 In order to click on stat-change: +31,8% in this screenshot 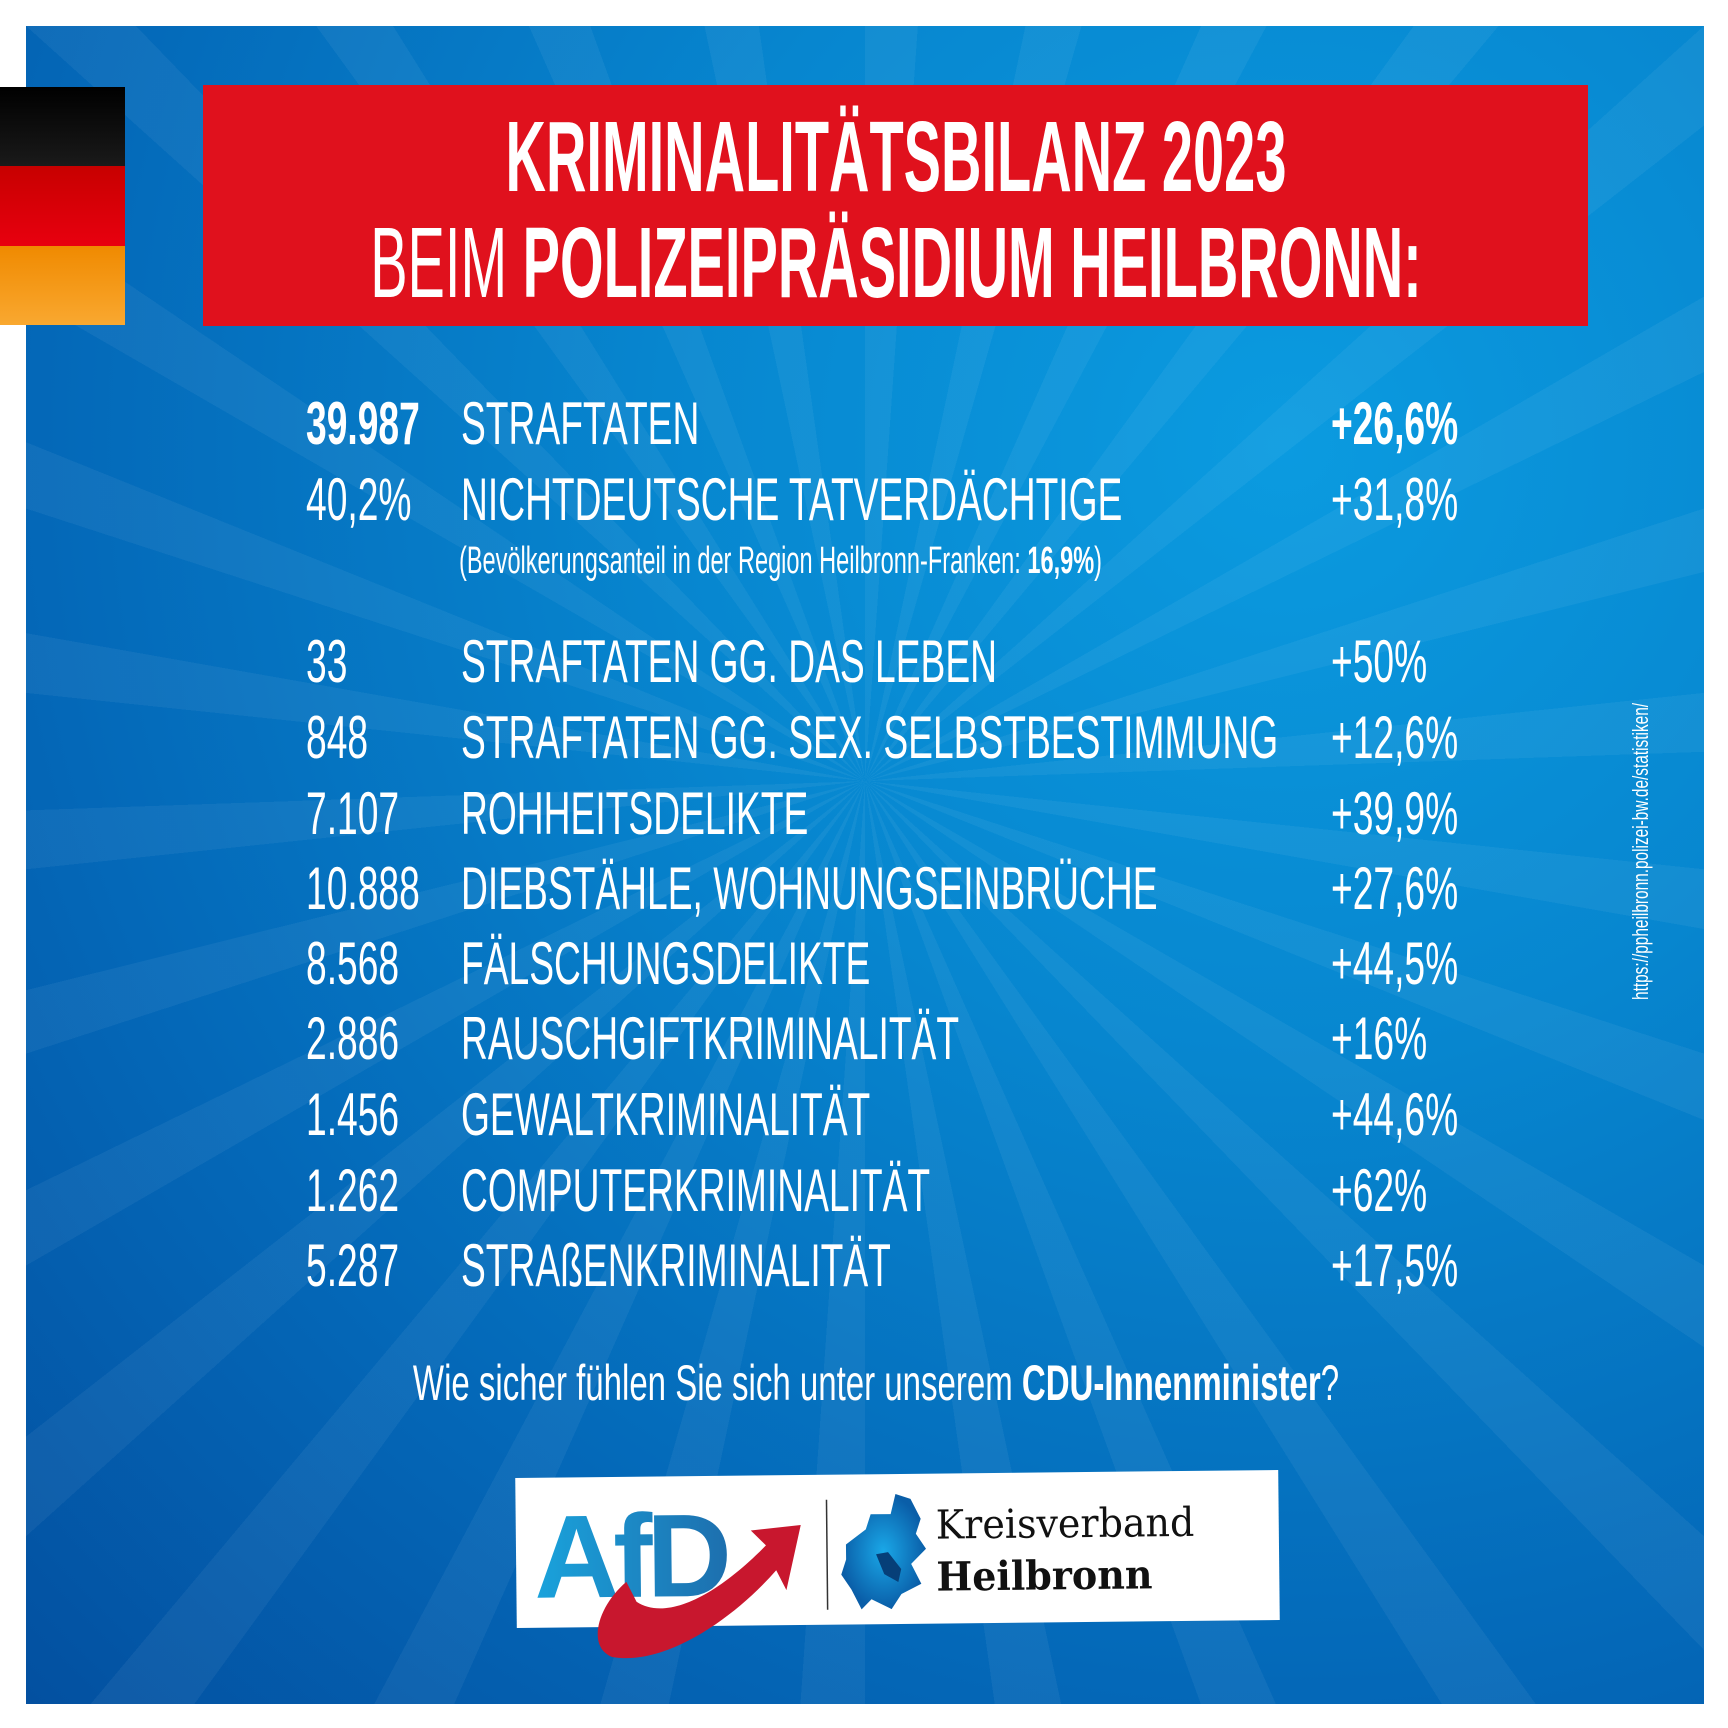, I will do `click(1395, 499)`.